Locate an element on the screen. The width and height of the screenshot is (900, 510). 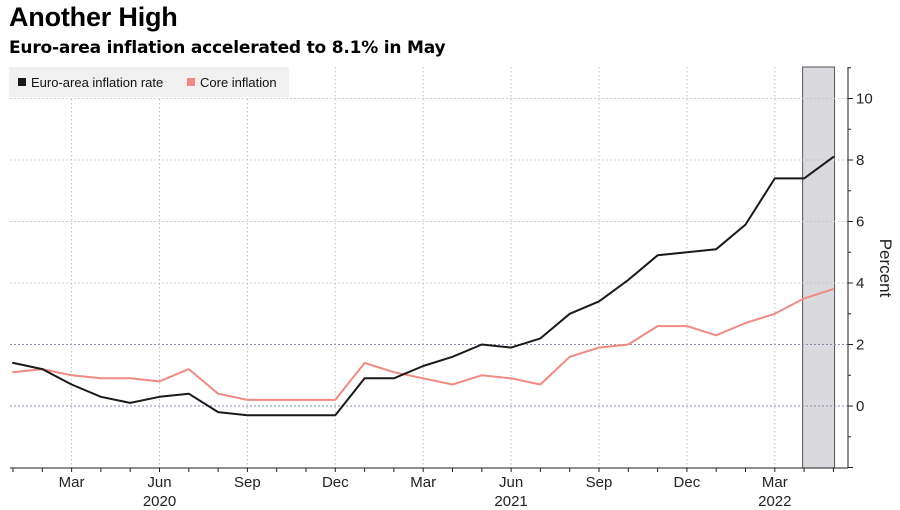
legend-background is located at coordinates (149, 82).